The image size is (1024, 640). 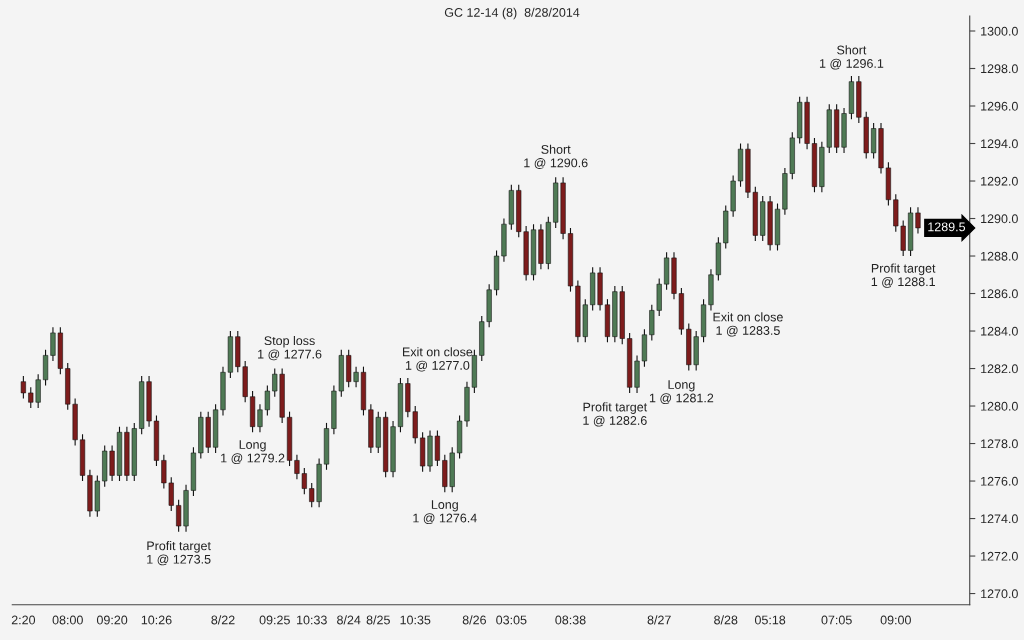 I want to click on x-tick-label: 8/26, so click(x=474, y=620).